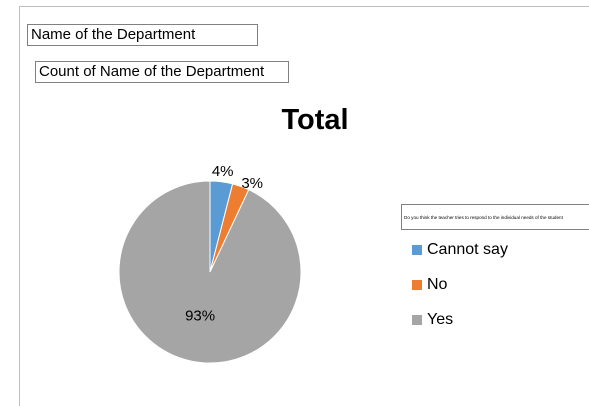 The height and width of the screenshot is (406, 589). I want to click on legend-label-cannot-say: Cannot say, so click(467, 249).